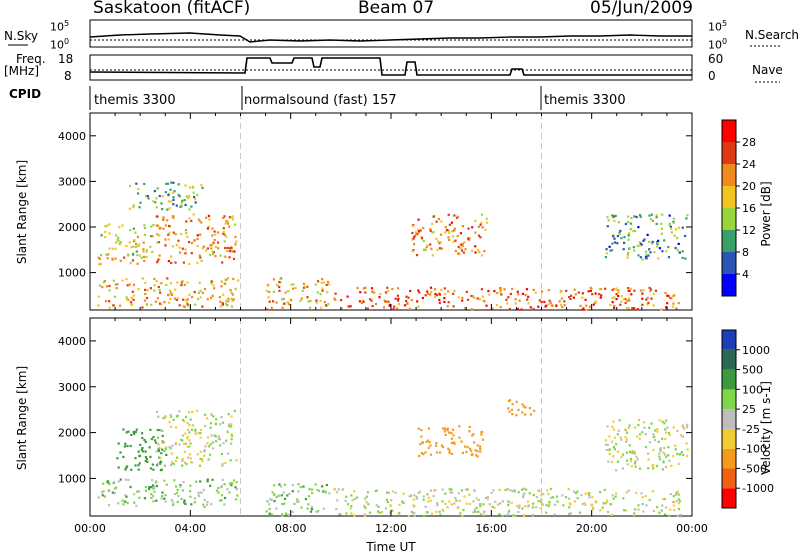 This screenshot has width=800, height=554. I want to click on x-tick-label: 12:00, so click(391, 528).